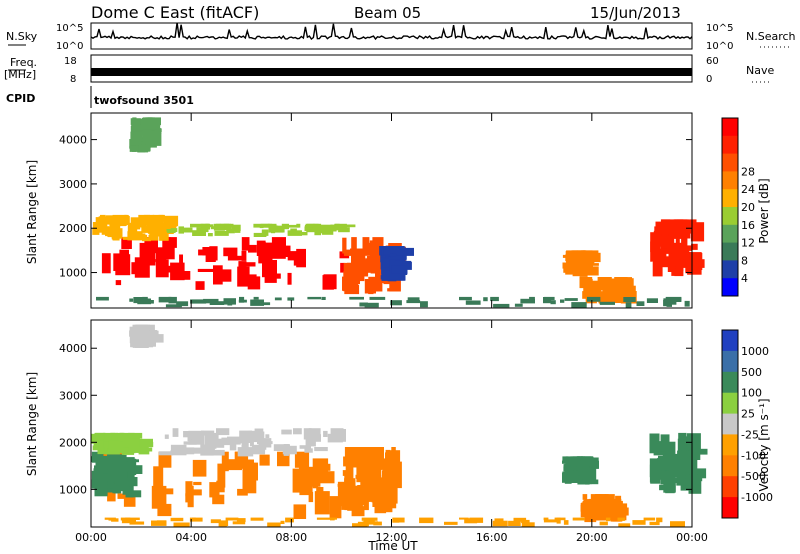  I want to click on velocity-colorbar-label: Velocity [m s⁻¹], so click(764, 444).